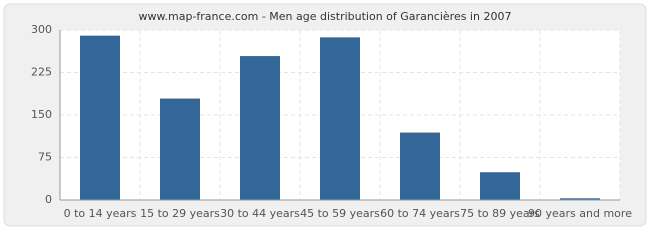 This screenshot has height=240, width=650. What do you see at coordinates (580, 213) in the screenshot?
I see `x-tick-label: 90 years and more` at bounding box center [580, 213].